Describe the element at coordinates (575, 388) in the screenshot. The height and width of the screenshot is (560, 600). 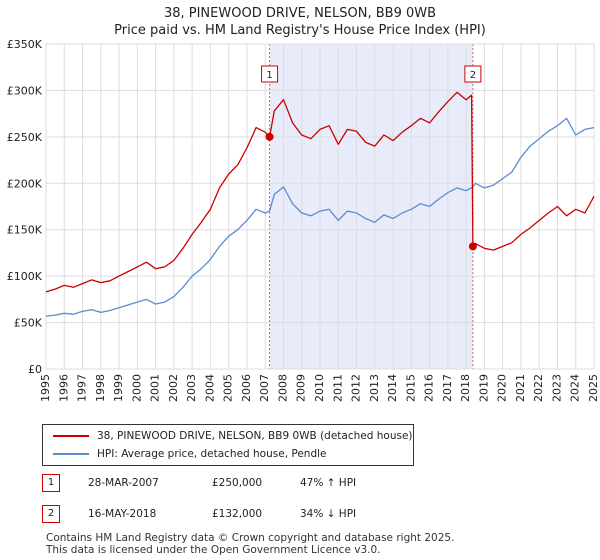
I see `x-tick-label: 2024` at that location.